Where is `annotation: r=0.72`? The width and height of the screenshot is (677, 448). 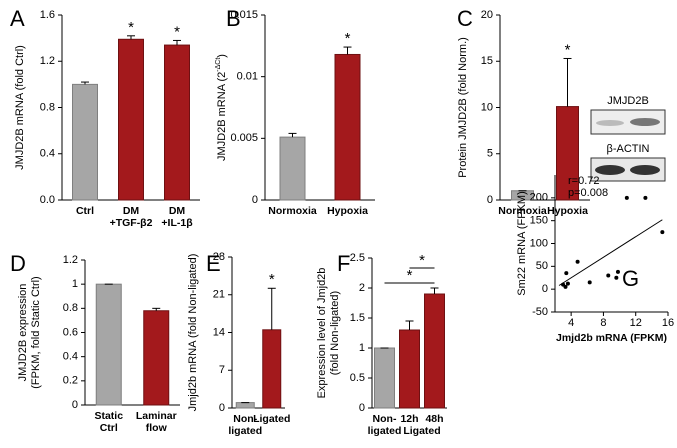
annotation: r=0.72 is located at coordinates (584, 181).